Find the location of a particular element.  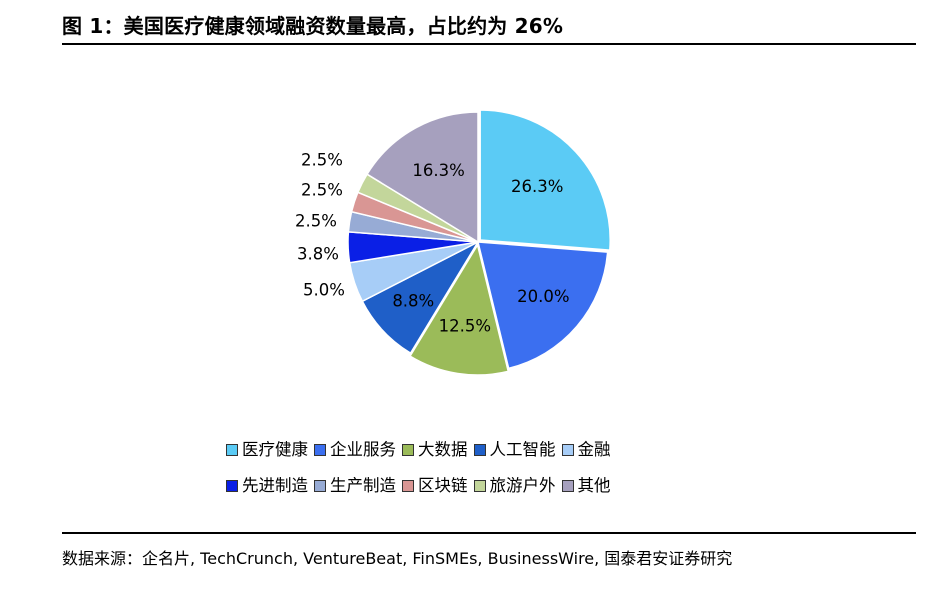

data-label-6: 3.8% is located at coordinates (318, 254).